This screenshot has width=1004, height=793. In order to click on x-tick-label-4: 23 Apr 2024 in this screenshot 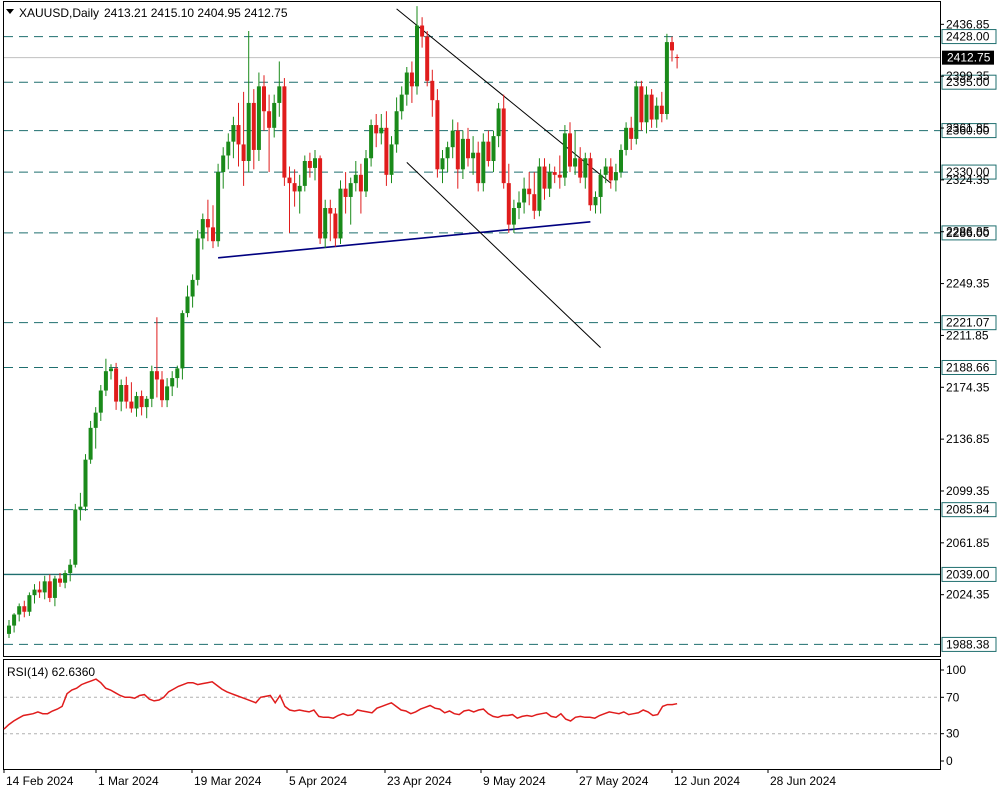, I will do `click(419, 781)`.